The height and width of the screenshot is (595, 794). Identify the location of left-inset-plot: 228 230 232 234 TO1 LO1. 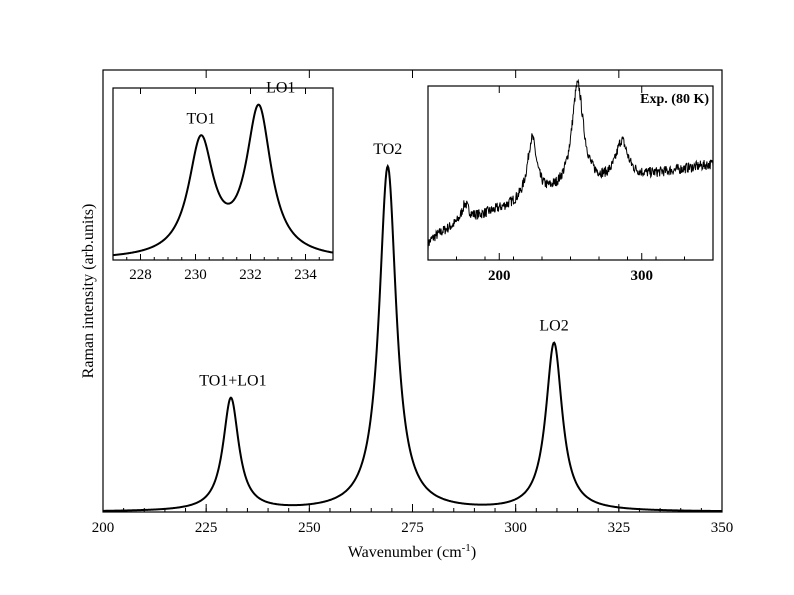
(223, 181).